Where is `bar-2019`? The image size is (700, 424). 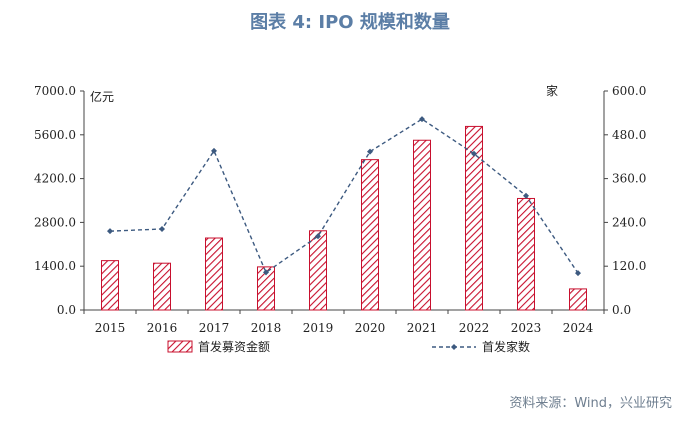 bar-2019 is located at coordinates (318, 270).